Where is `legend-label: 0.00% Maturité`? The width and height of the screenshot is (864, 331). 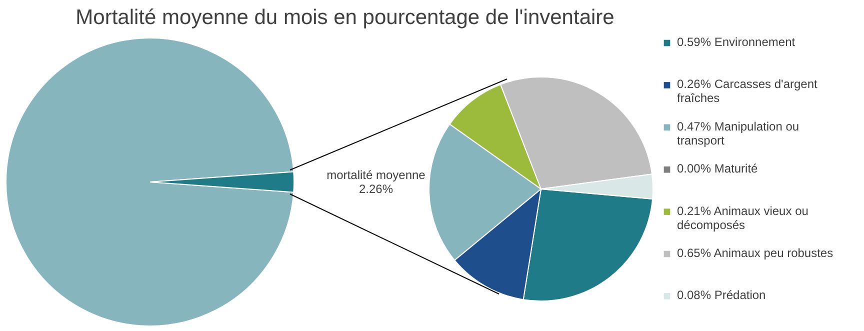
legend-label: 0.00% Maturité is located at coordinates (717, 169).